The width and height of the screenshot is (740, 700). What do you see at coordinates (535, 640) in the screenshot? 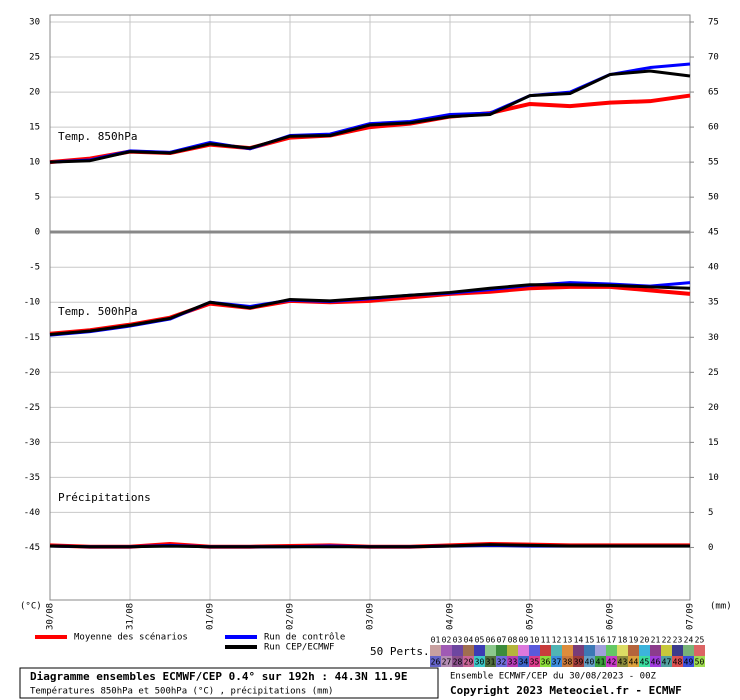
I see `perturbation-code: 10` at bounding box center [535, 640].